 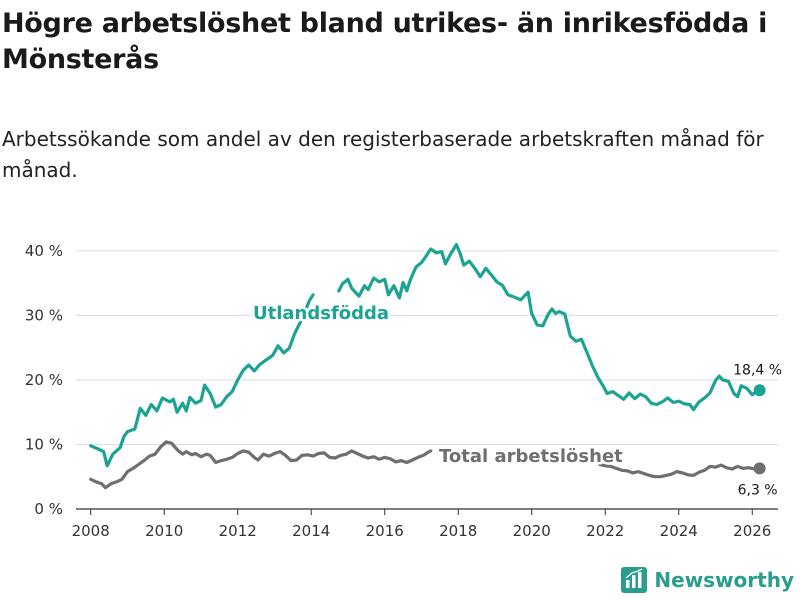 I want to click on series-line-utlandsfodda, so click(x=202, y=380).